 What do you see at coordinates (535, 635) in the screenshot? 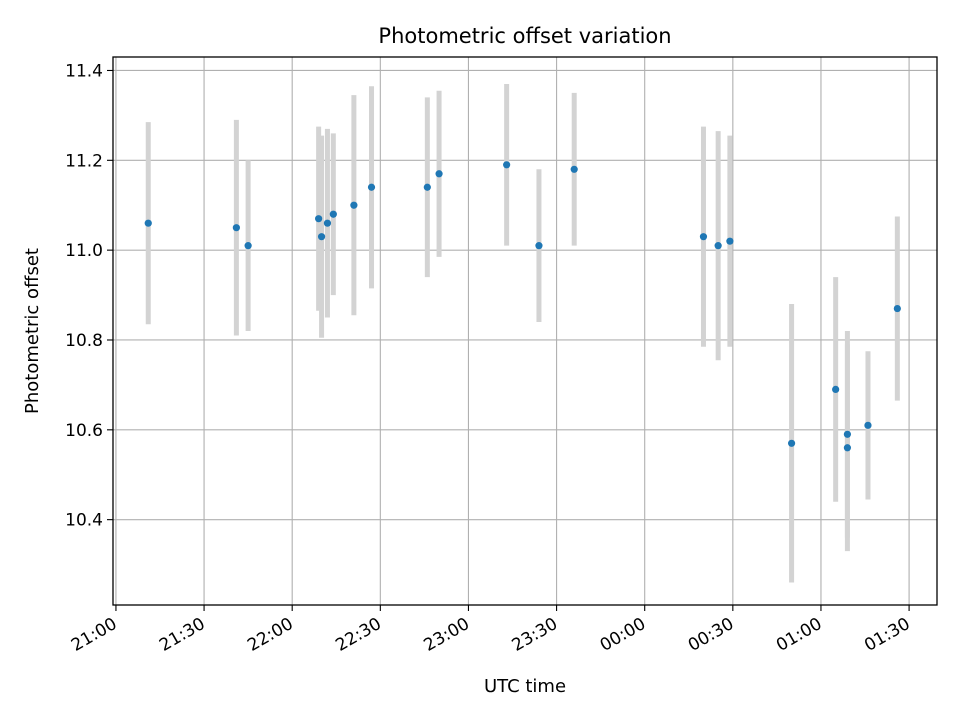
I see `x-tick-label: 23:30` at bounding box center [535, 635].